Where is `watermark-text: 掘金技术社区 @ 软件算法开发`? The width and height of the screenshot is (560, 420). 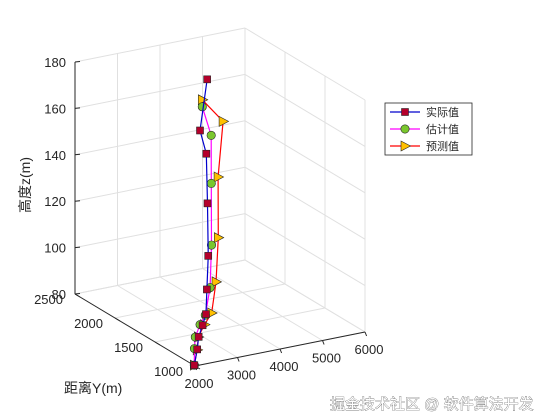 watermark-text: 掘金技术社区 @ 软件算法开发 is located at coordinates (432, 404).